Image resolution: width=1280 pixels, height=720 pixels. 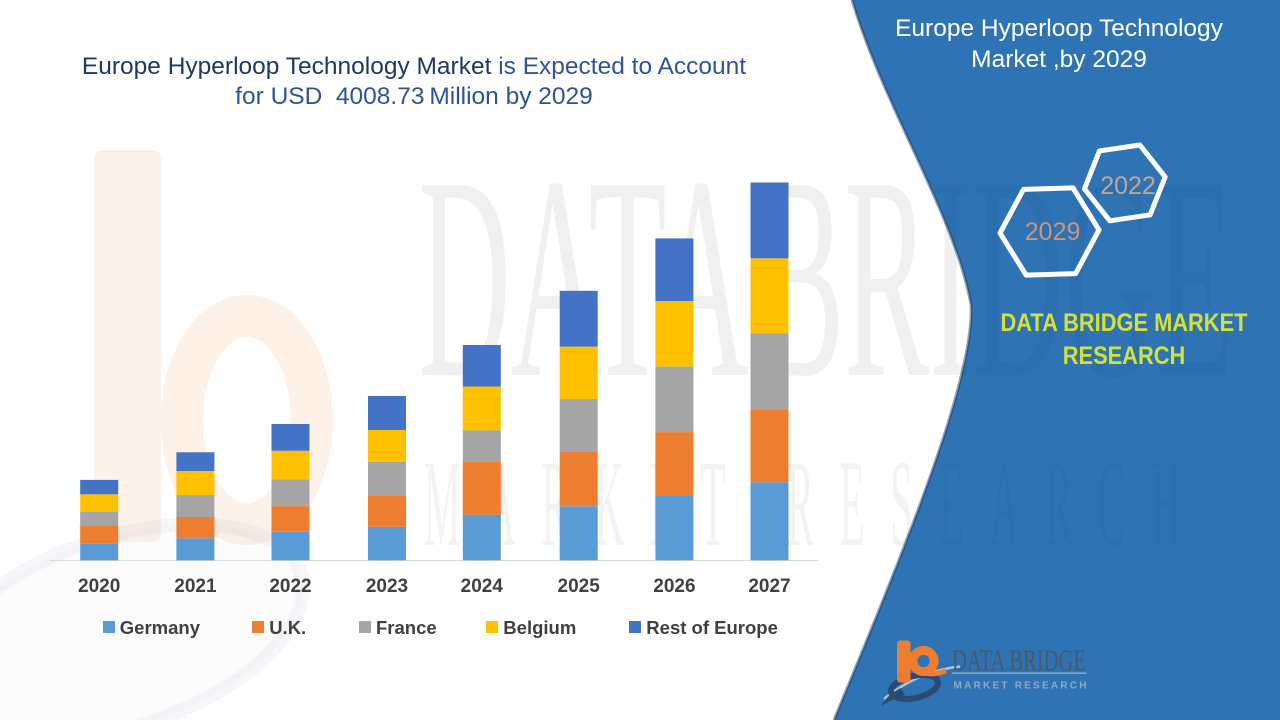 What do you see at coordinates (1020, 686) in the screenshot?
I see `svg-text: MARKET RESEARCH` at bounding box center [1020, 686].